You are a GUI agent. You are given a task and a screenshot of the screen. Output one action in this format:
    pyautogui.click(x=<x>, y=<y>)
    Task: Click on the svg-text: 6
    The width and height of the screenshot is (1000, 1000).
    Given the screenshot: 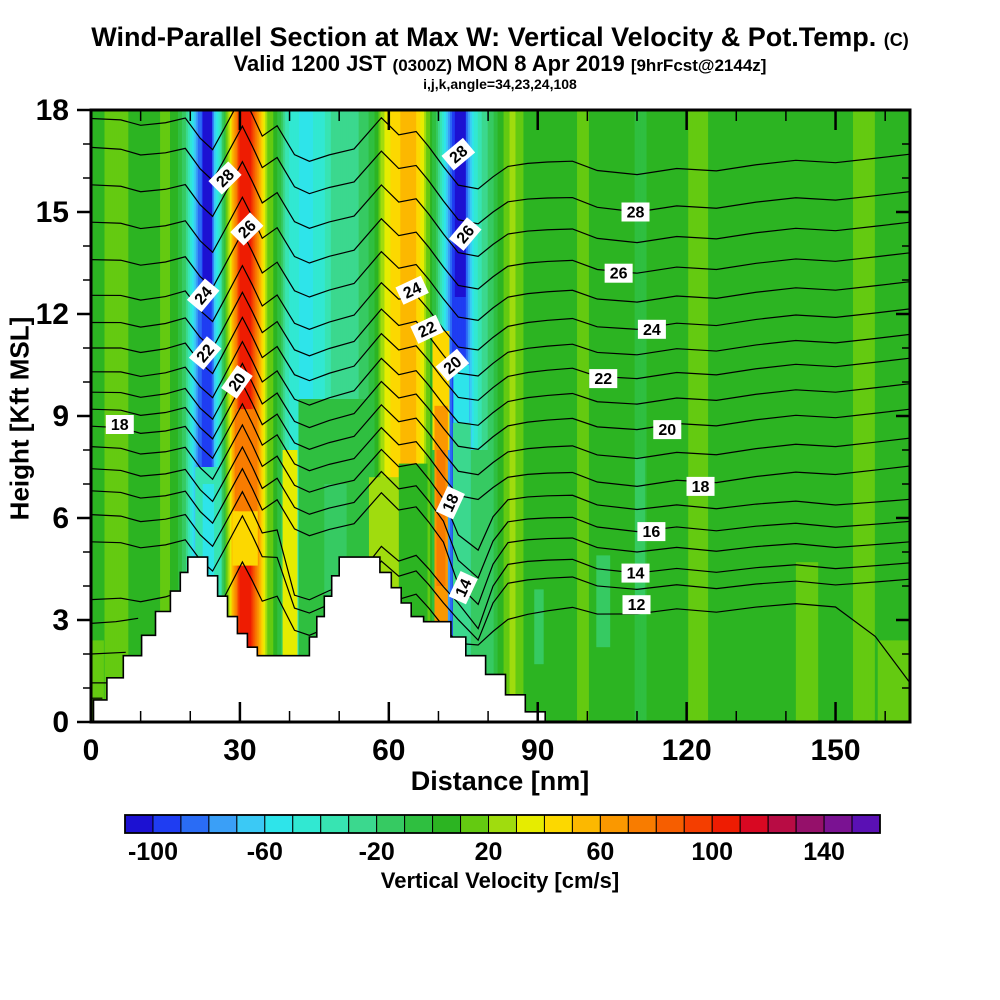 What is the action you would take?
    pyautogui.click(x=60, y=518)
    